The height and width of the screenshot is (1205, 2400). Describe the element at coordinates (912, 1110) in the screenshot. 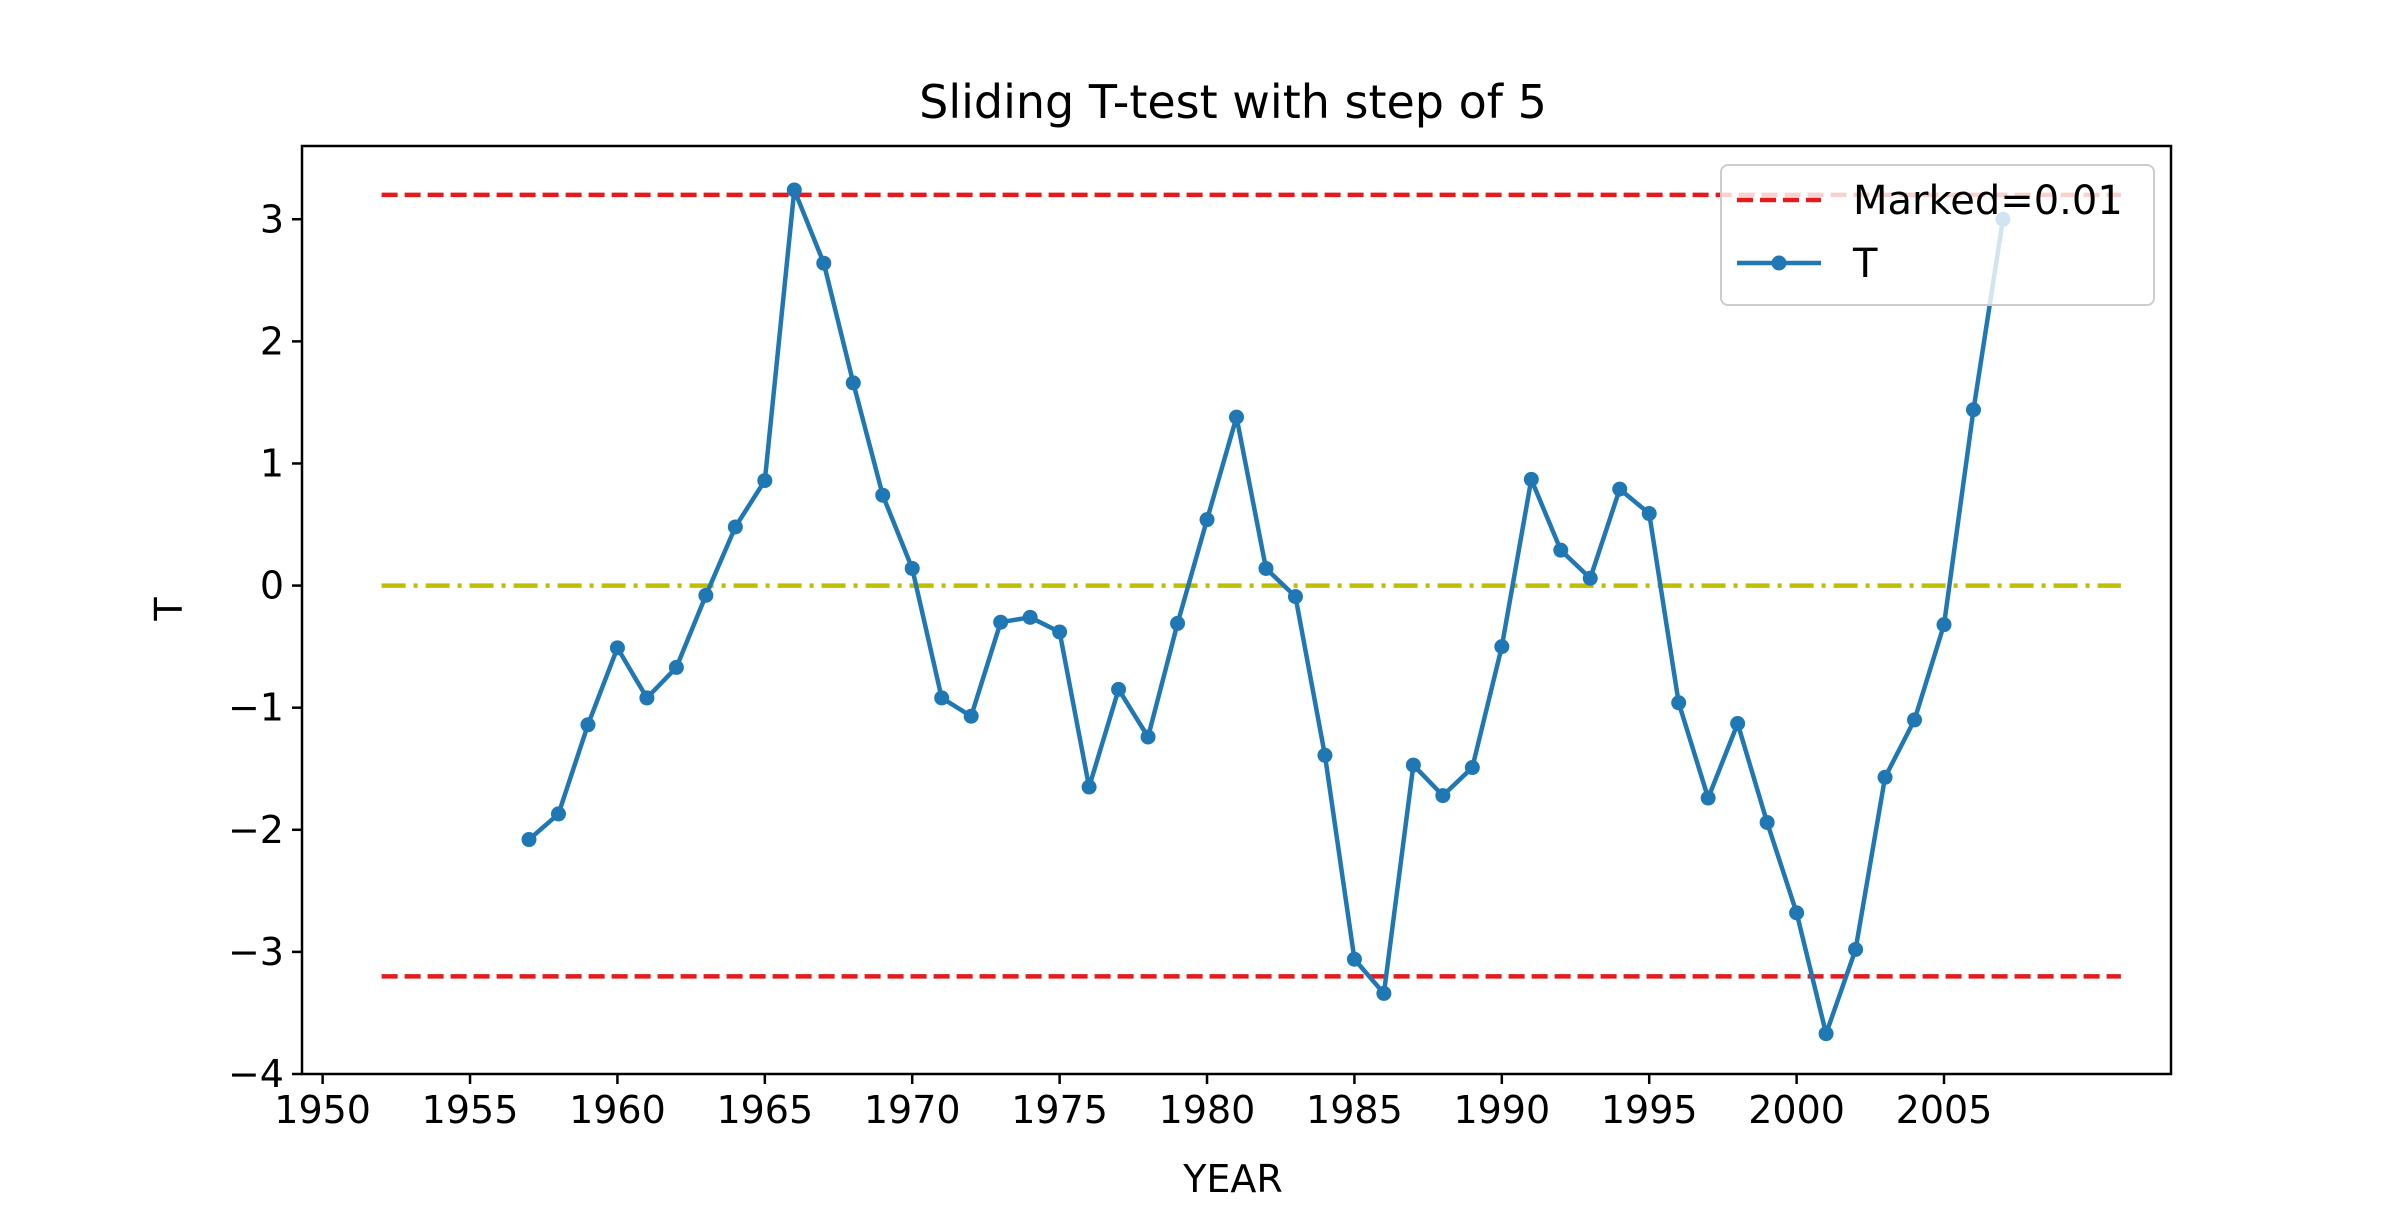

I see `x-tick-label: 1970` at that location.